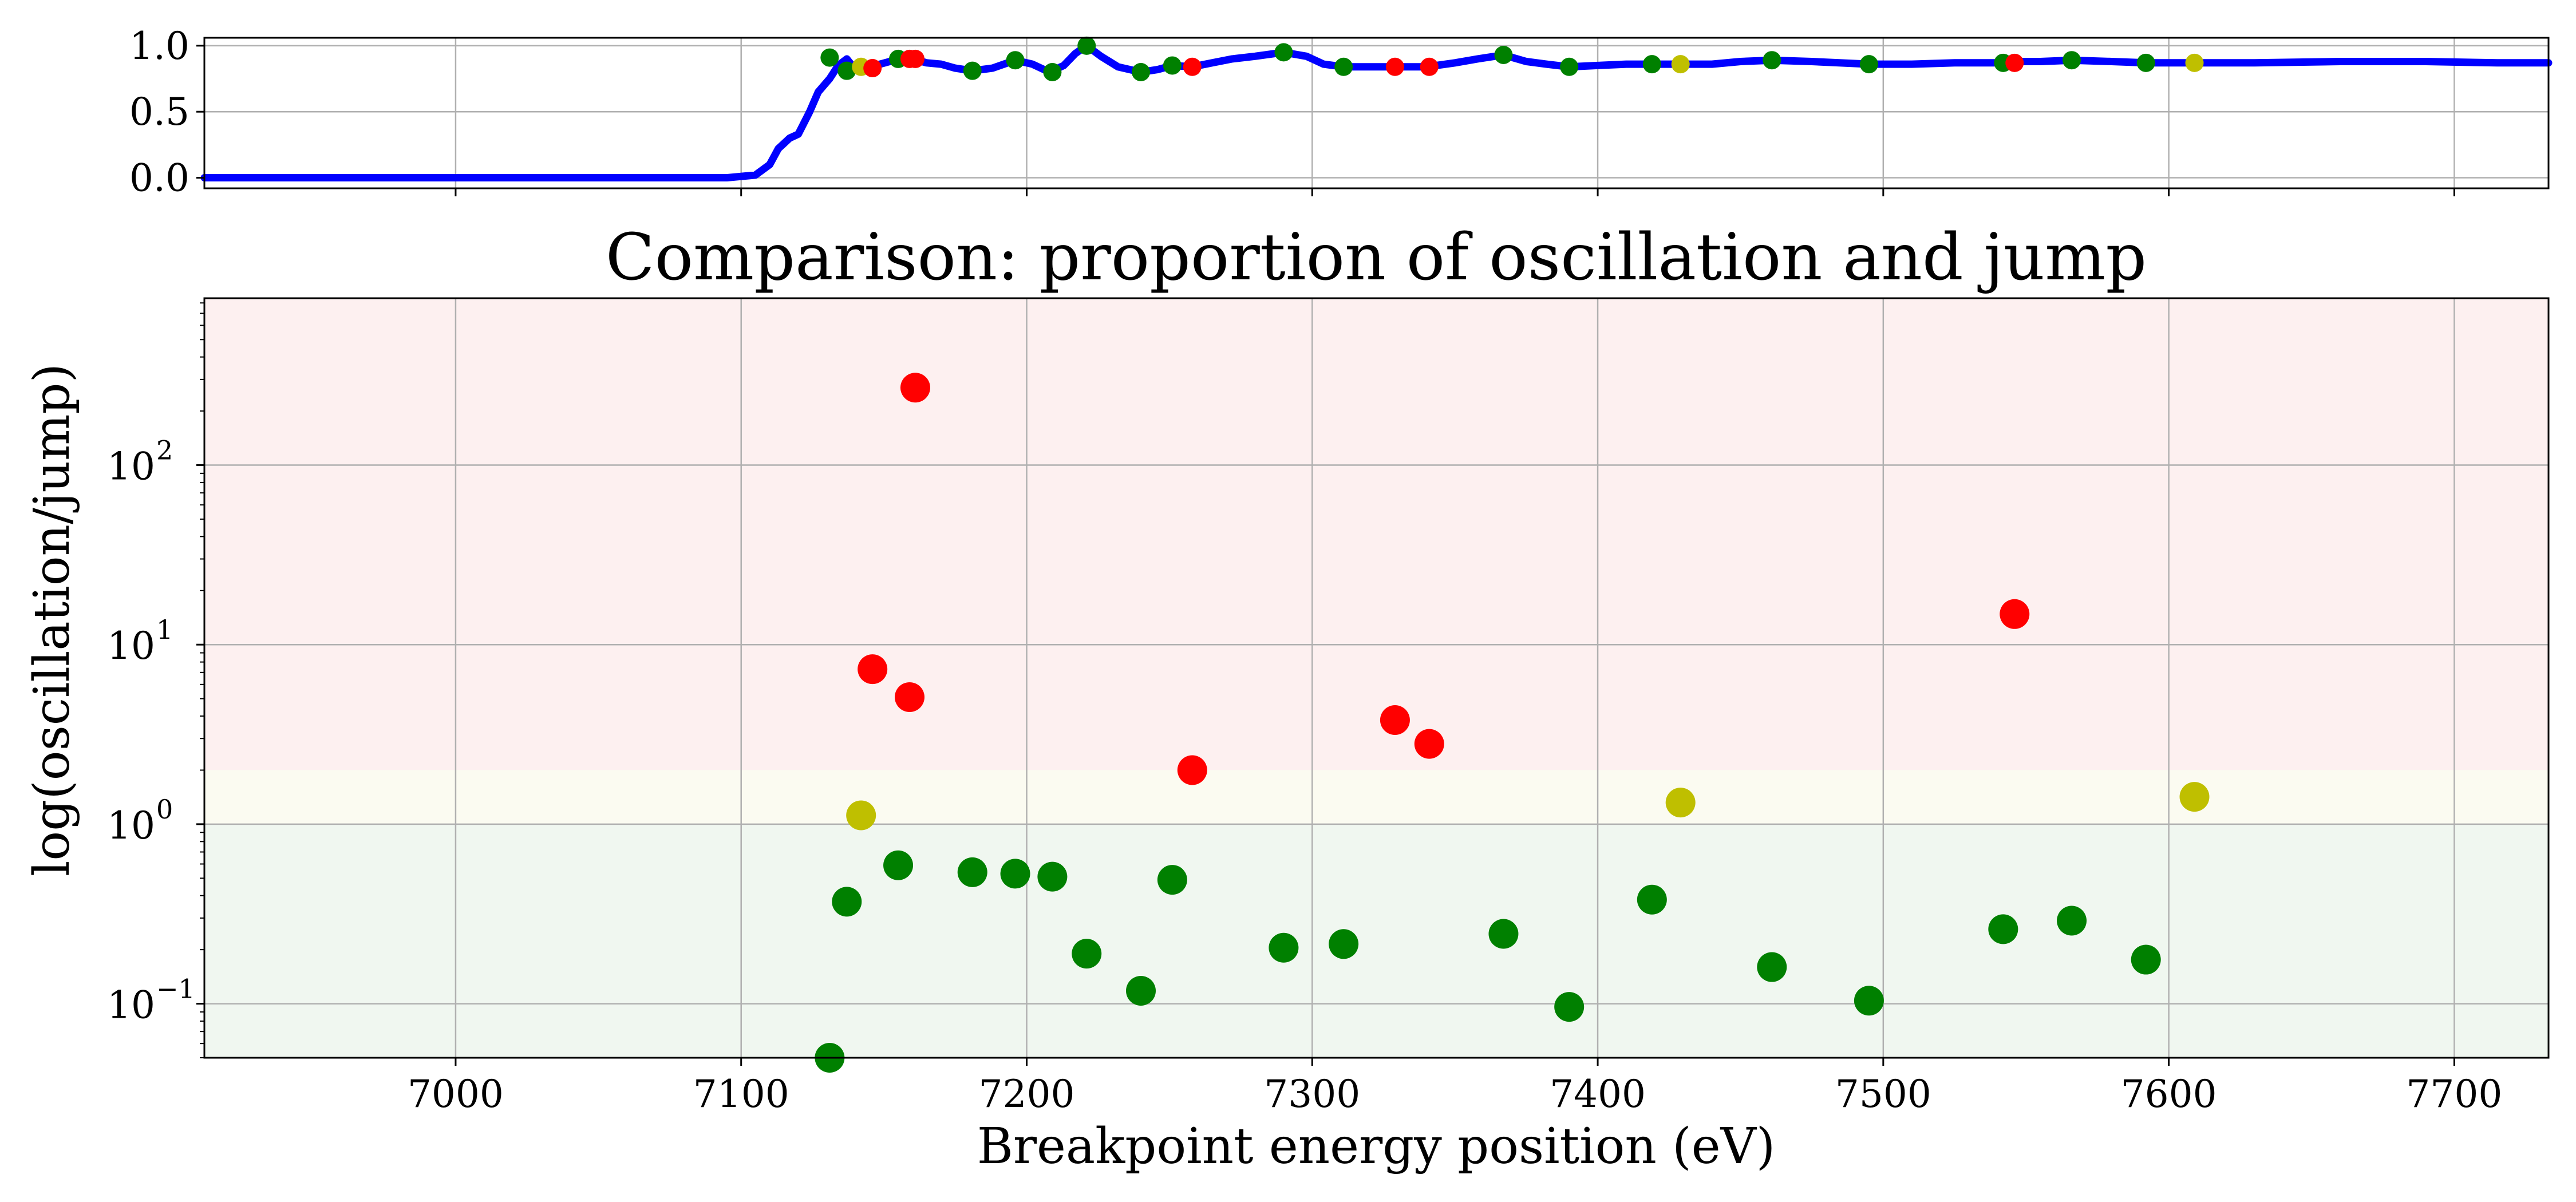 This screenshot has height=1202, width=2576. What do you see at coordinates (159, 112) in the screenshot?
I see `top-y-tick-label: 0.5` at bounding box center [159, 112].